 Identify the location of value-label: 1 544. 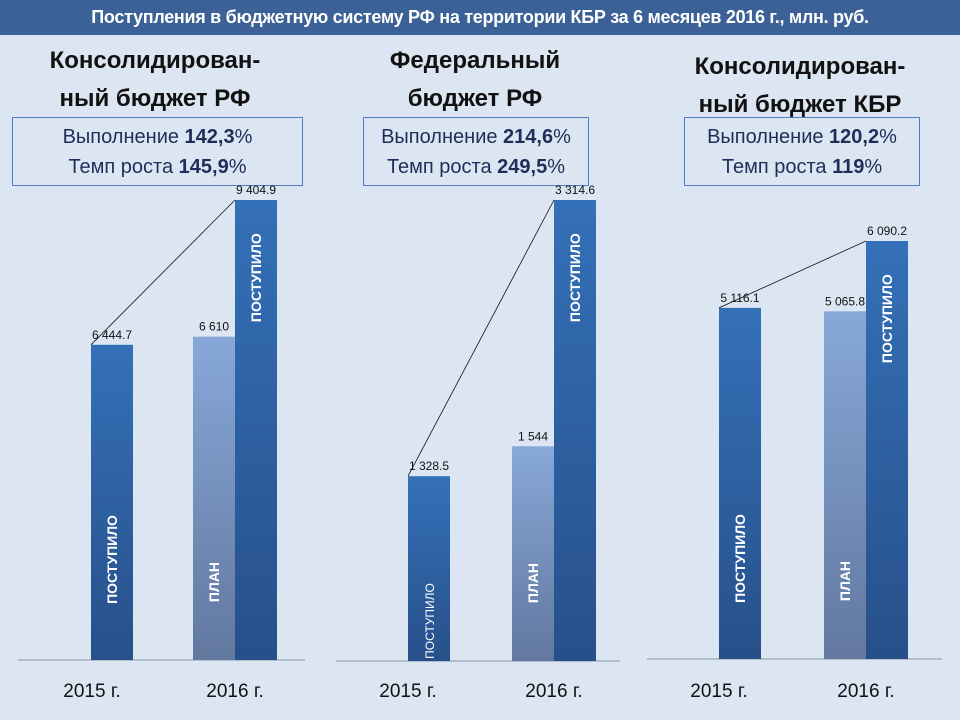
(533, 436).